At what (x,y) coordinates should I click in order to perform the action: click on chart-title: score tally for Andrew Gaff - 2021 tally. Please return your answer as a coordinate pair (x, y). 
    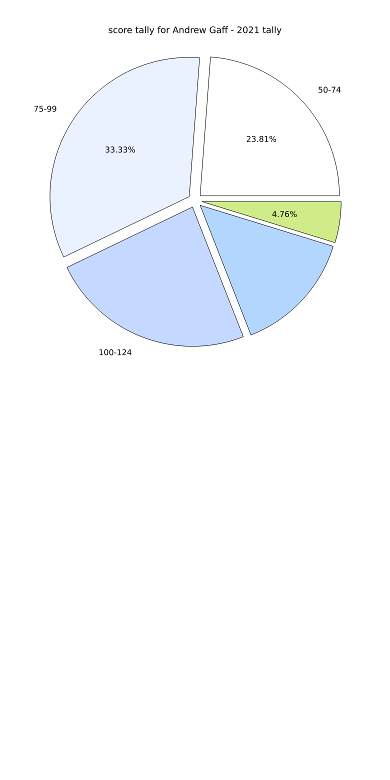
    Looking at the image, I should click on (195, 30).